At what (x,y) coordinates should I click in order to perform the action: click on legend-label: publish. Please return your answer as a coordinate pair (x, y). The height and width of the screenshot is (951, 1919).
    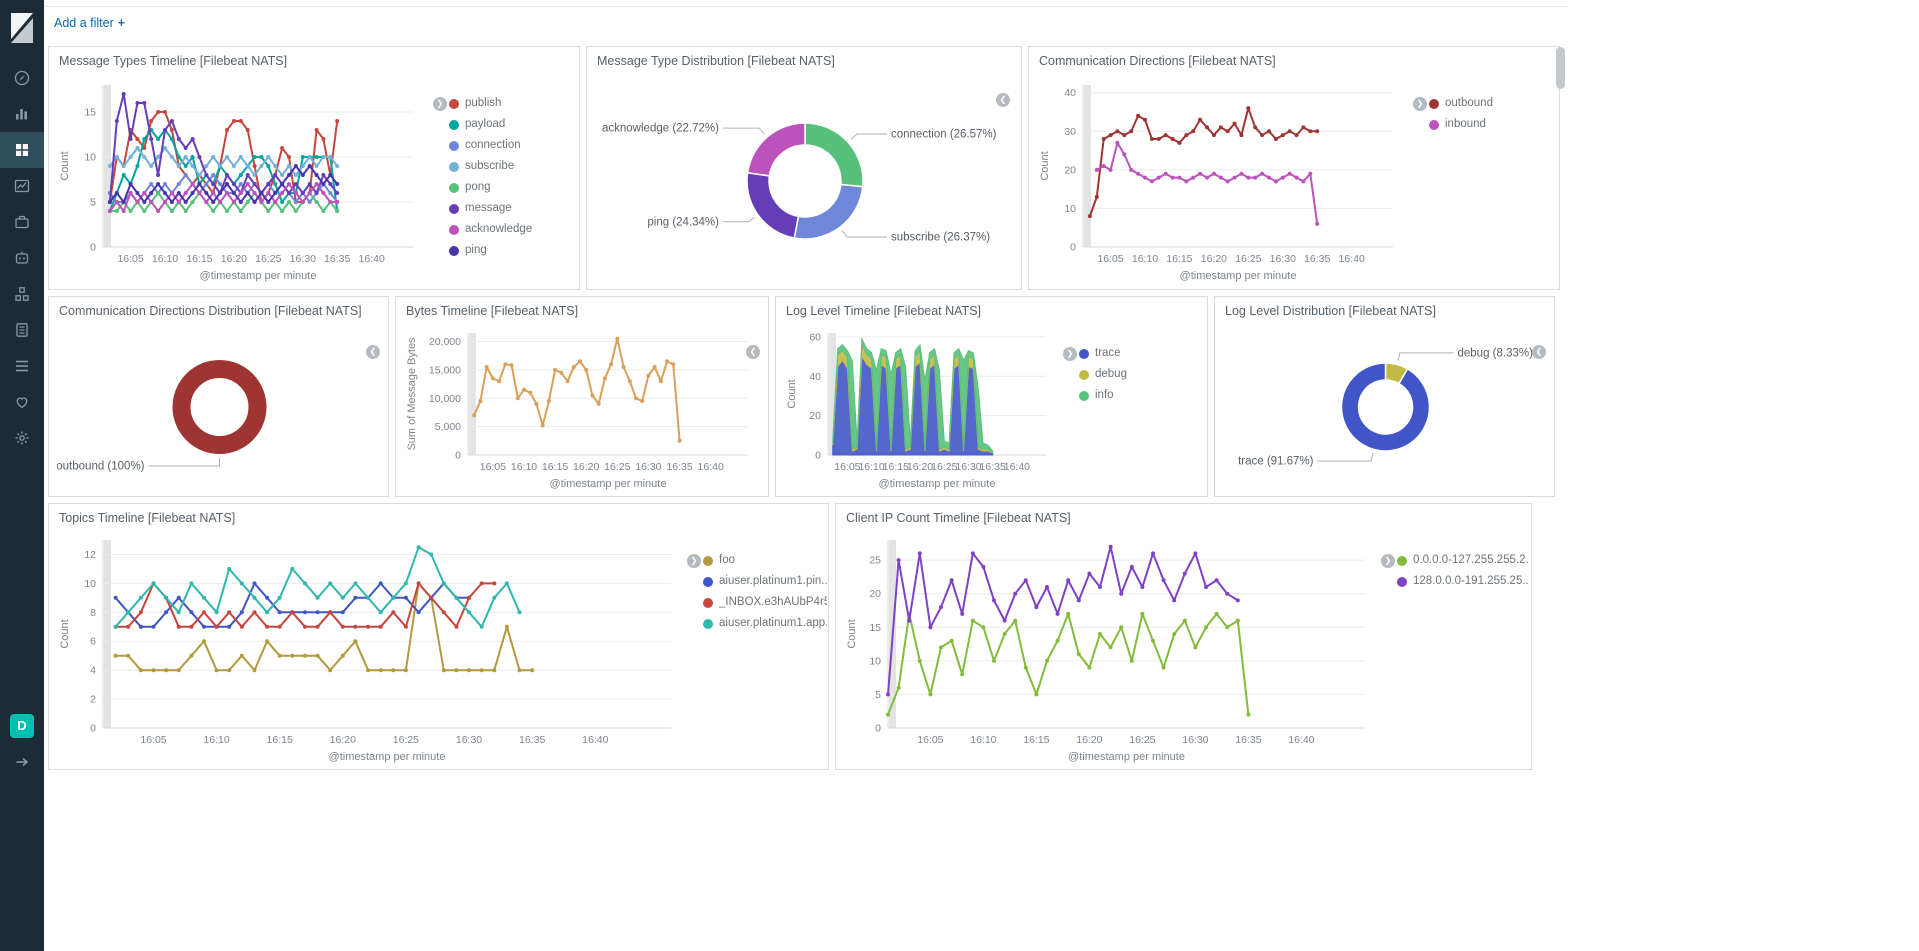
    Looking at the image, I should click on (483, 103).